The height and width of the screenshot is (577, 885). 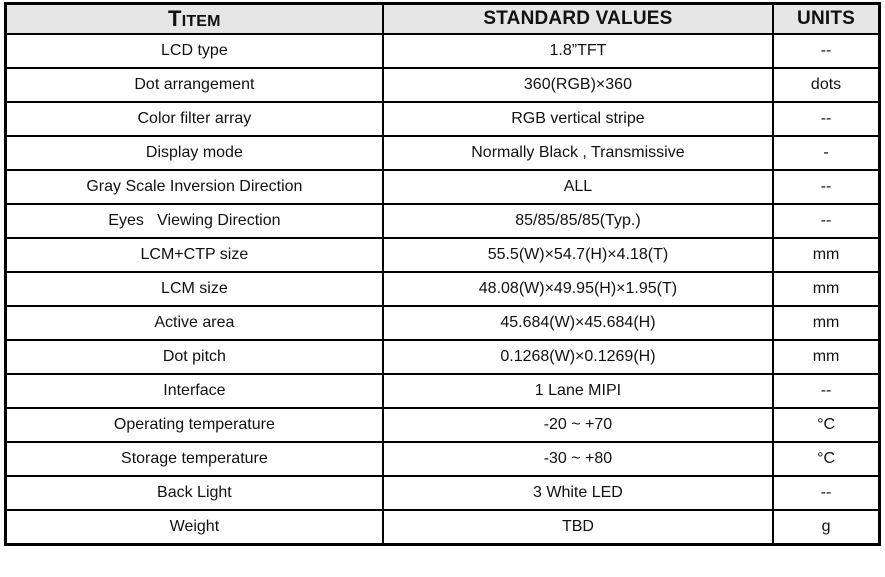 What do you see at coordinates (194, 51) in the screenshot?
I see `item-cell: LCD type` at bounding box center [194, 51].